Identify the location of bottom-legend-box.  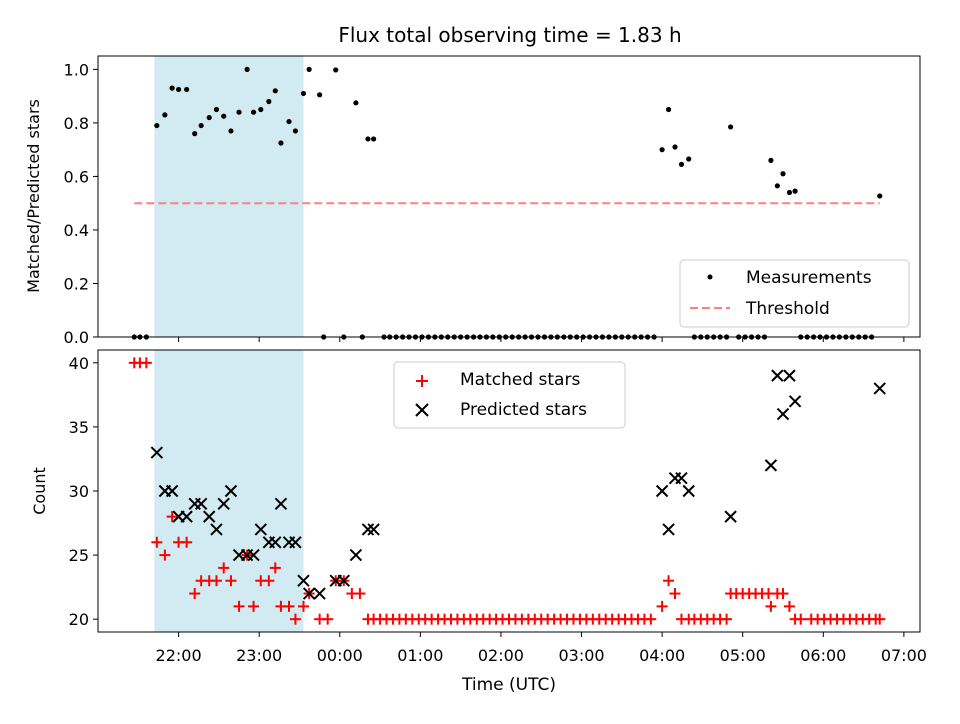
(509, 395).